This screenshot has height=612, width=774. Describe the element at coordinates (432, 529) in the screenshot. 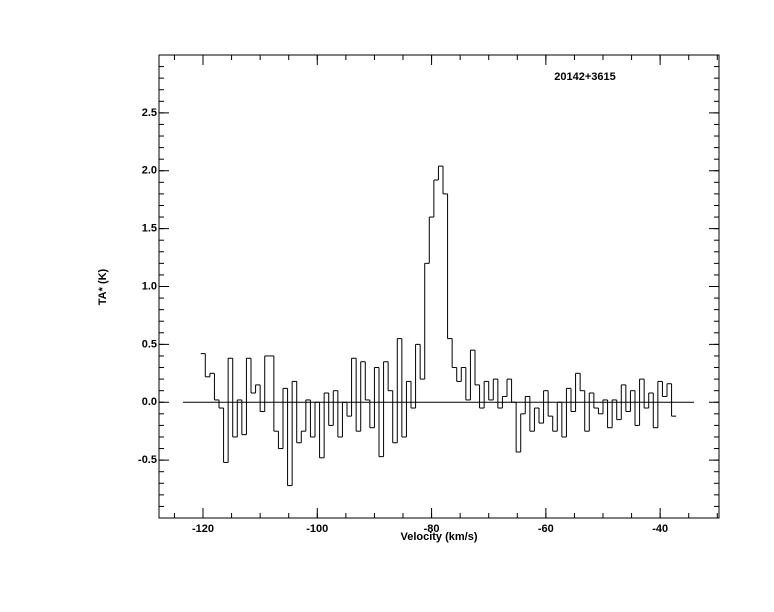

I see `x-tick-label: -80` at that location.